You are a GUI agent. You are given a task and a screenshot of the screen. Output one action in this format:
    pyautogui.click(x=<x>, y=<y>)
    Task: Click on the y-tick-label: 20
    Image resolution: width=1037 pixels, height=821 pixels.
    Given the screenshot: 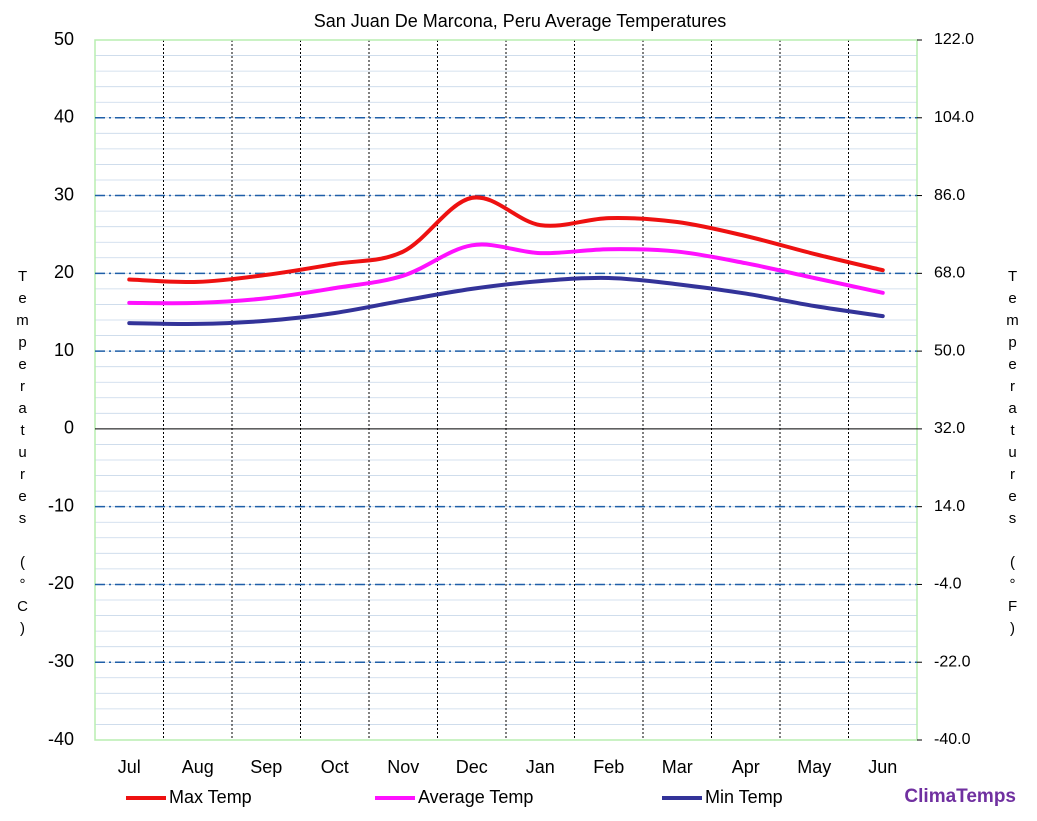 What is the action you would take?
    pyautogui.click(x=64, y=272)
    